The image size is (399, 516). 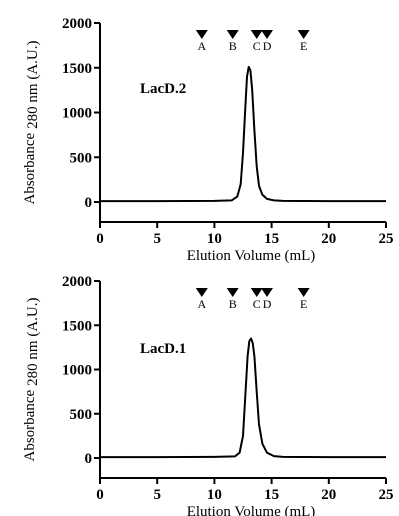 What do you see at coordinates (163, 89) in the screenshot?
I see `panel-label: LacD.2` at bounding box center [163, 89].